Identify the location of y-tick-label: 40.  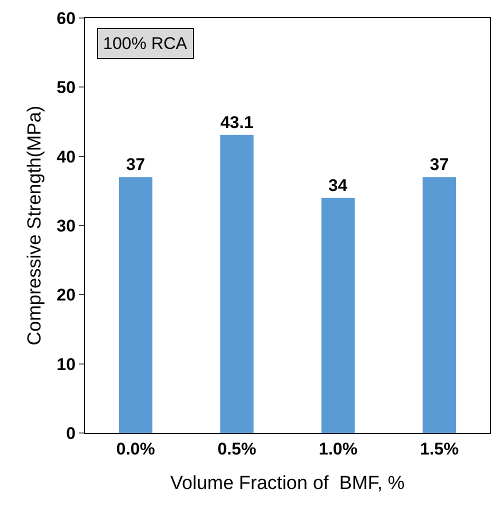
(66, 156).